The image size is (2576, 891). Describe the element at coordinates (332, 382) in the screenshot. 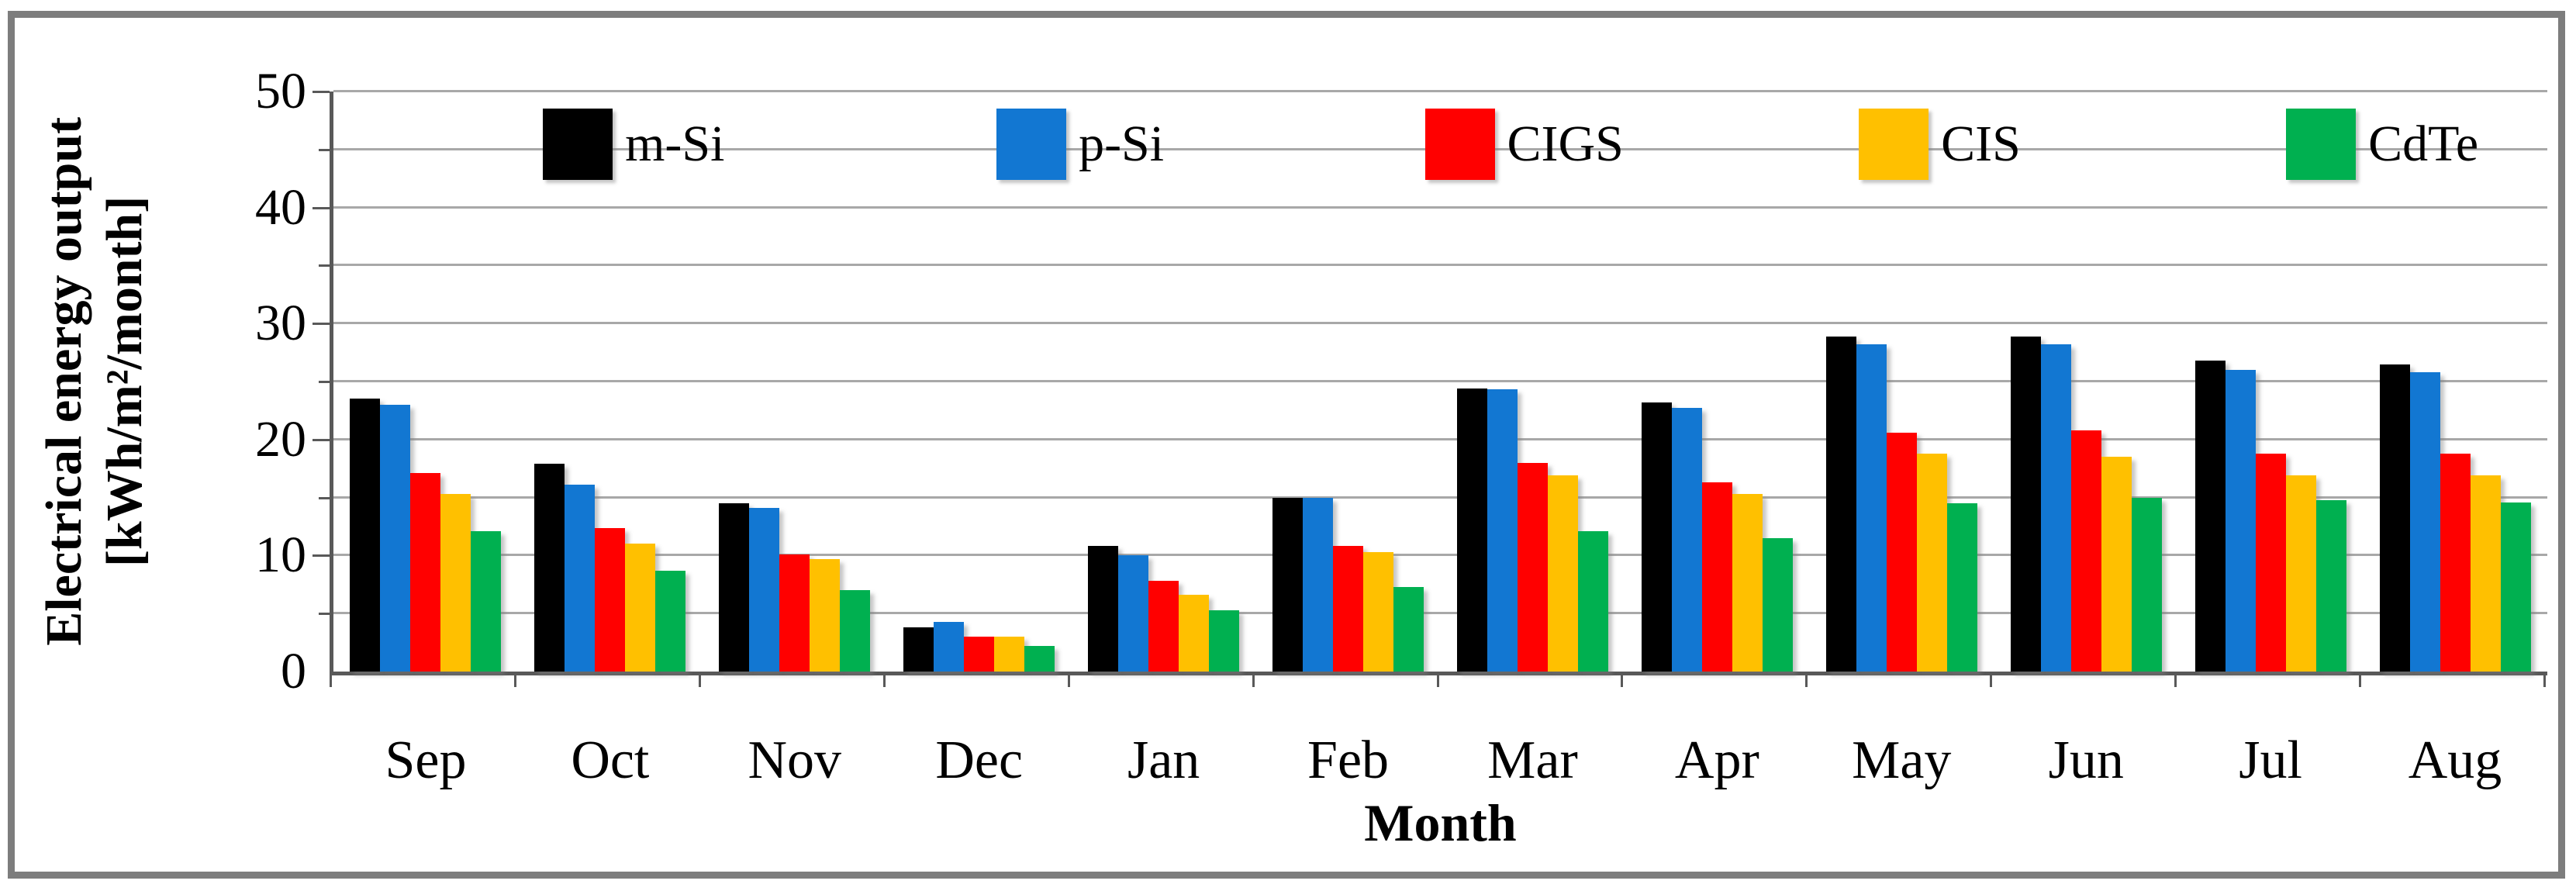

I see `y-axis-line` at that location.